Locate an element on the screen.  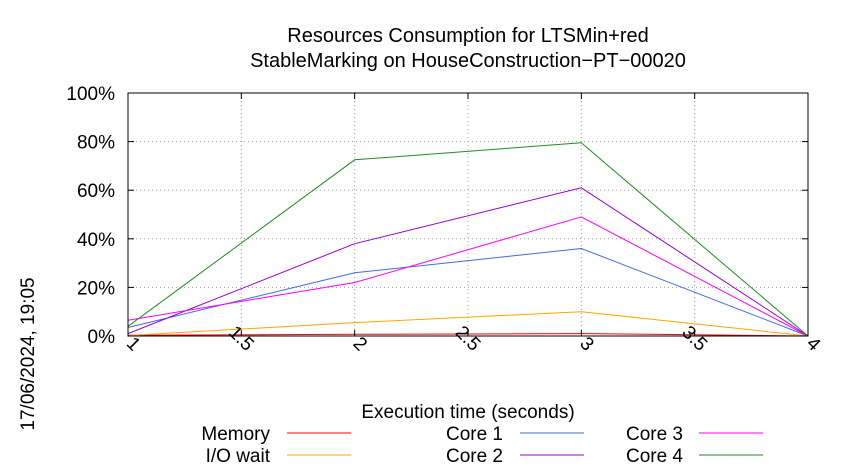
legend-label-core-4: Core 4 is located at coordinates (654, 456).